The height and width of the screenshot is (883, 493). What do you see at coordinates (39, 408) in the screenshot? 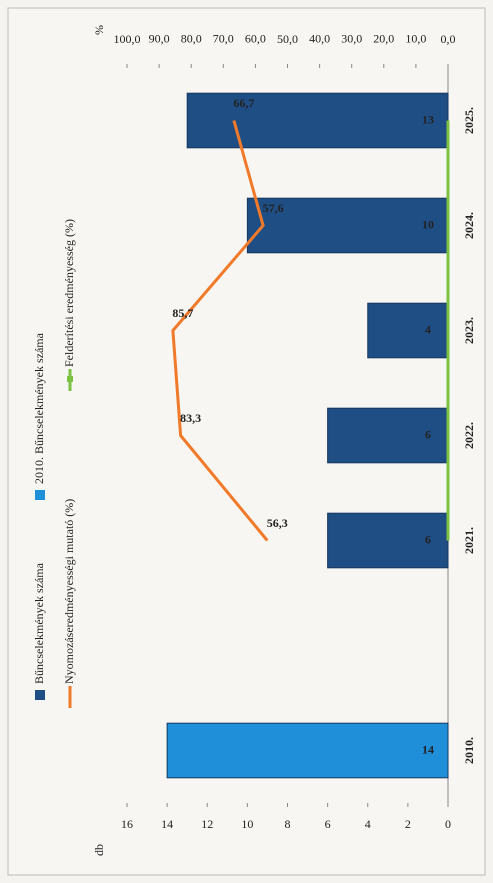
I see `legend-label: 2010. Bűncselekmények száma` at bounding box center [39, 408].